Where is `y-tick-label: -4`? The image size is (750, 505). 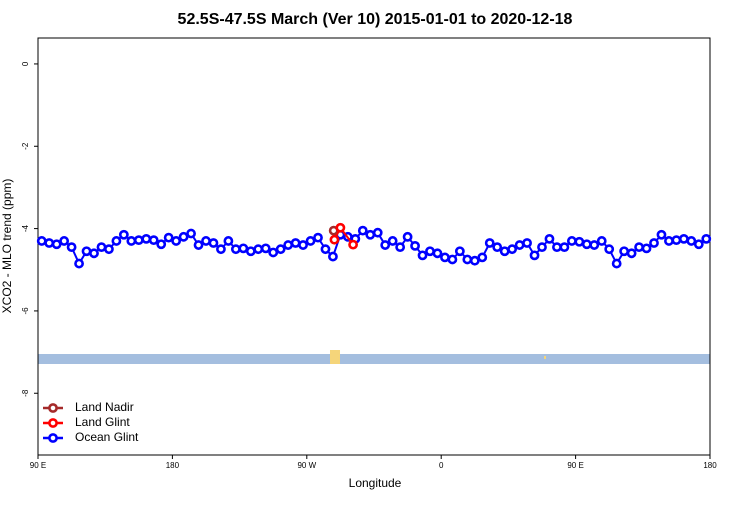
y-tick-label: -4 is located at coordinates (25, 228).